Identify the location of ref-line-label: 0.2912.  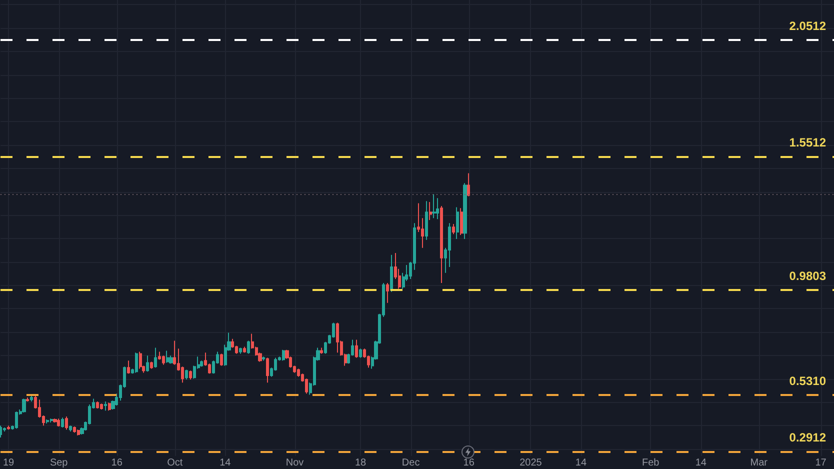
(807, 437).